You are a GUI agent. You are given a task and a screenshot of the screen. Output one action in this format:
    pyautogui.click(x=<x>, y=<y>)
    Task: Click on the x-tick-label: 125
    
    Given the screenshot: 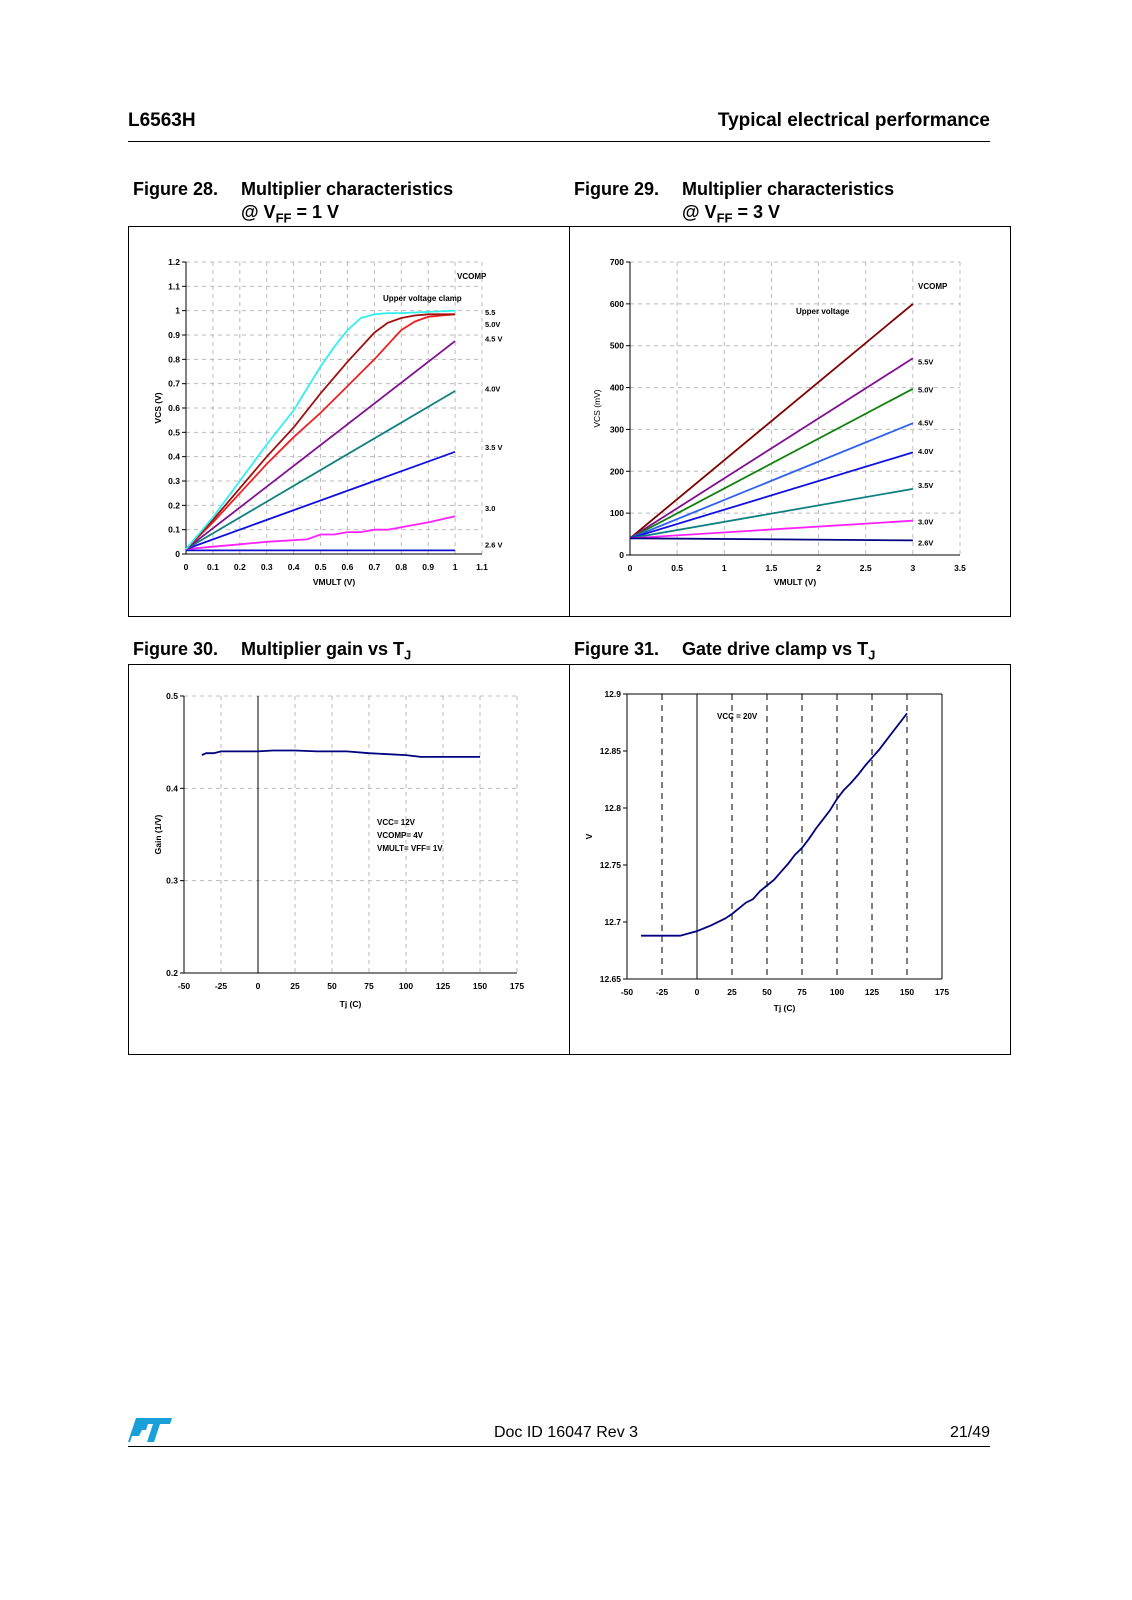 What is the action you would take?
    pyautogui.click(x=443, y=986)
    